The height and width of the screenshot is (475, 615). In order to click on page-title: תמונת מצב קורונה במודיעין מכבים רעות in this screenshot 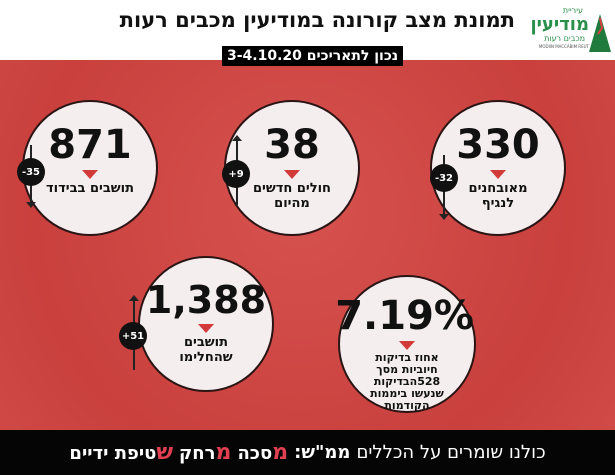, I will do `click(317, 20)`.